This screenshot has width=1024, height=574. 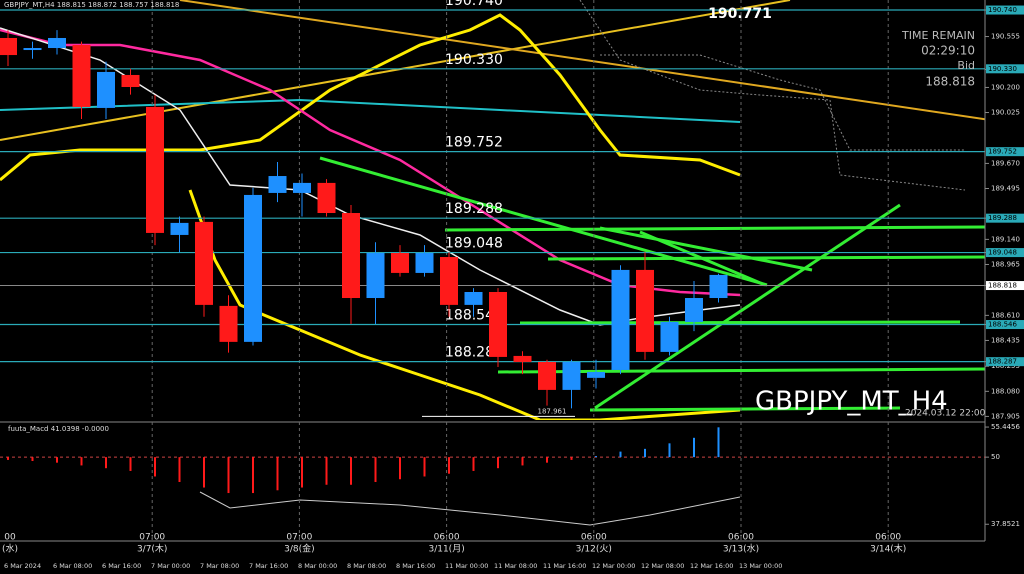 What do you see at coordinates (1002, 152) in the screenshot?
I see `level-box-label: 189.752` at bounding box center [1002, 152].